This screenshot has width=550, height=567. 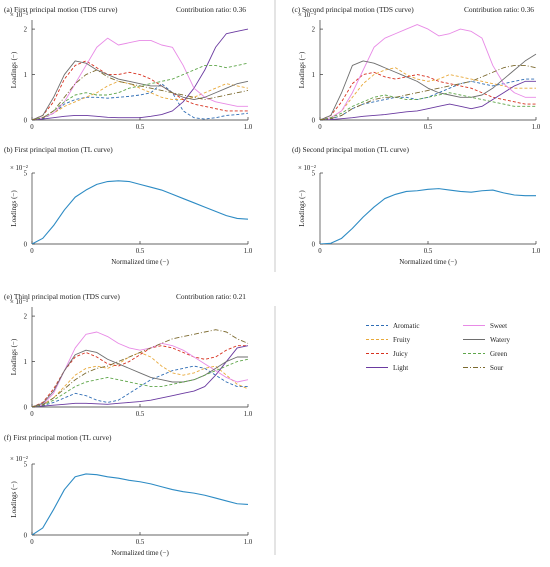 I want to click on series-line-sour, so click(x=140, y=368).